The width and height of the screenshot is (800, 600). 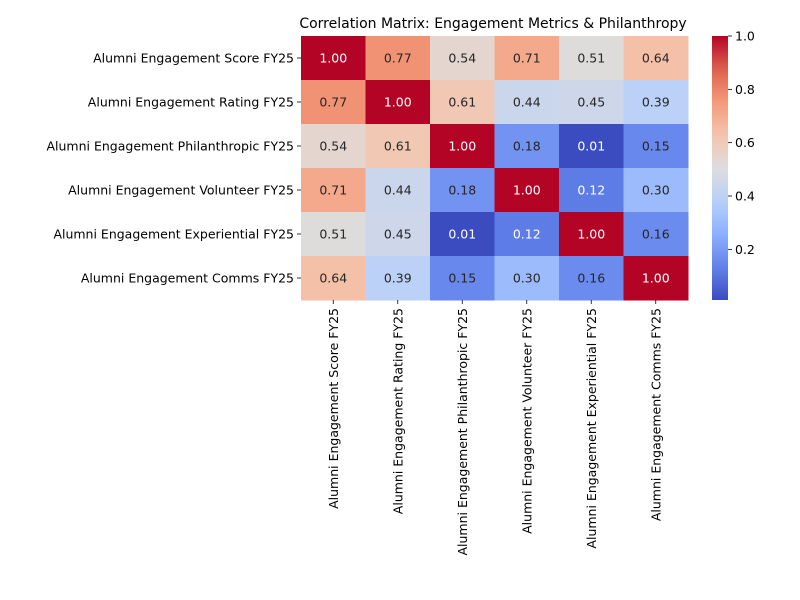 What do you see at coordinates (745, 196) in the screenshot?
I see `colorbar-tick-label: 0.4` at bounding box center [745, 196].